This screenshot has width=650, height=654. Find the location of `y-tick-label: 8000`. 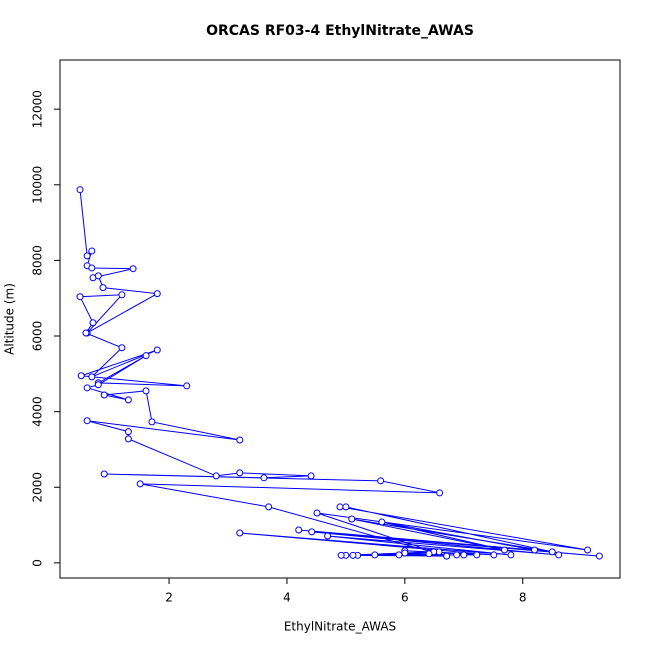

y-tick-label: 8000 is located at coordinates (38, 260).